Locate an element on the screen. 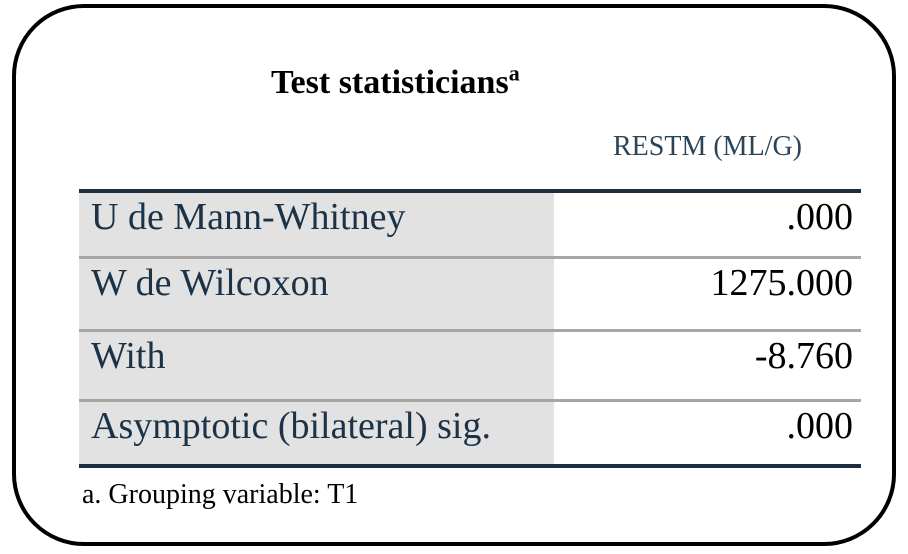  table-title: Test statisticiansa is located at coordinates (395, 80).